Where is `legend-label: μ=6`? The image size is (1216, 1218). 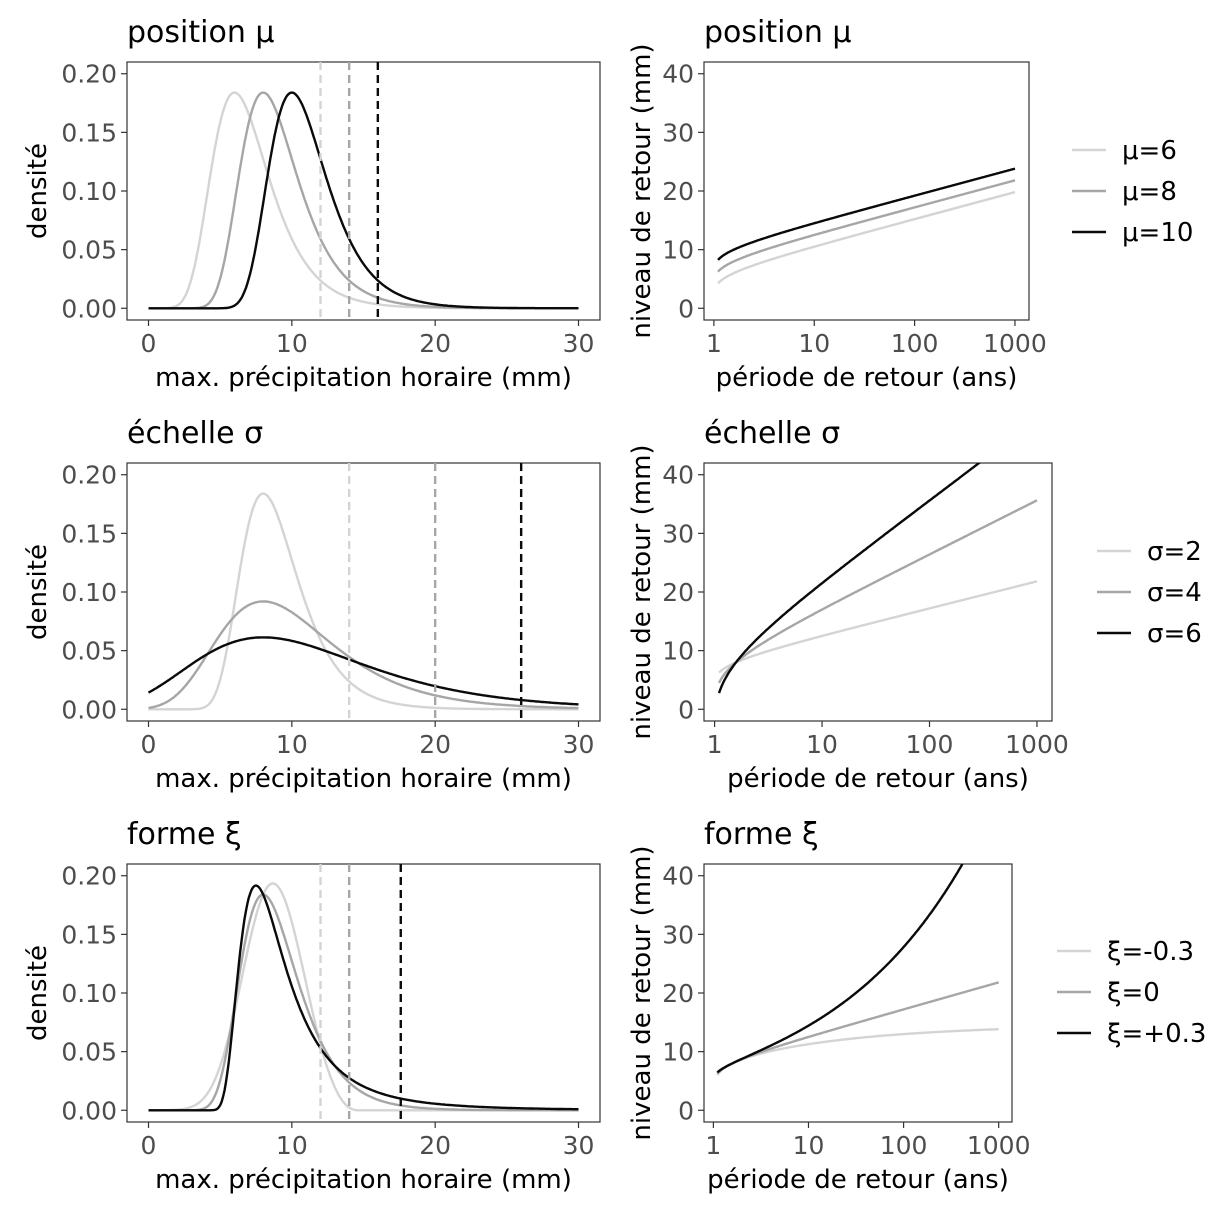 legend-label: μ=6 is located at coordinates (1149, 151).